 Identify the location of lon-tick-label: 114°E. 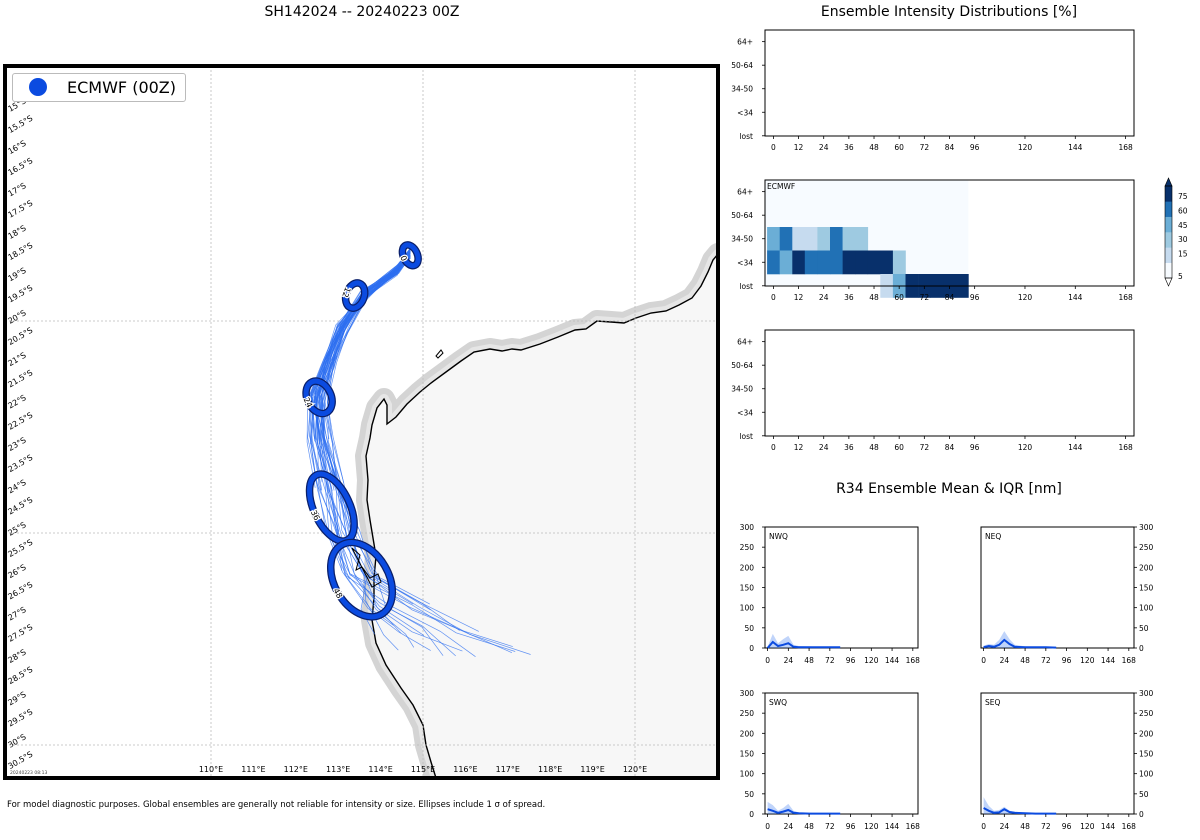
(380, 769).